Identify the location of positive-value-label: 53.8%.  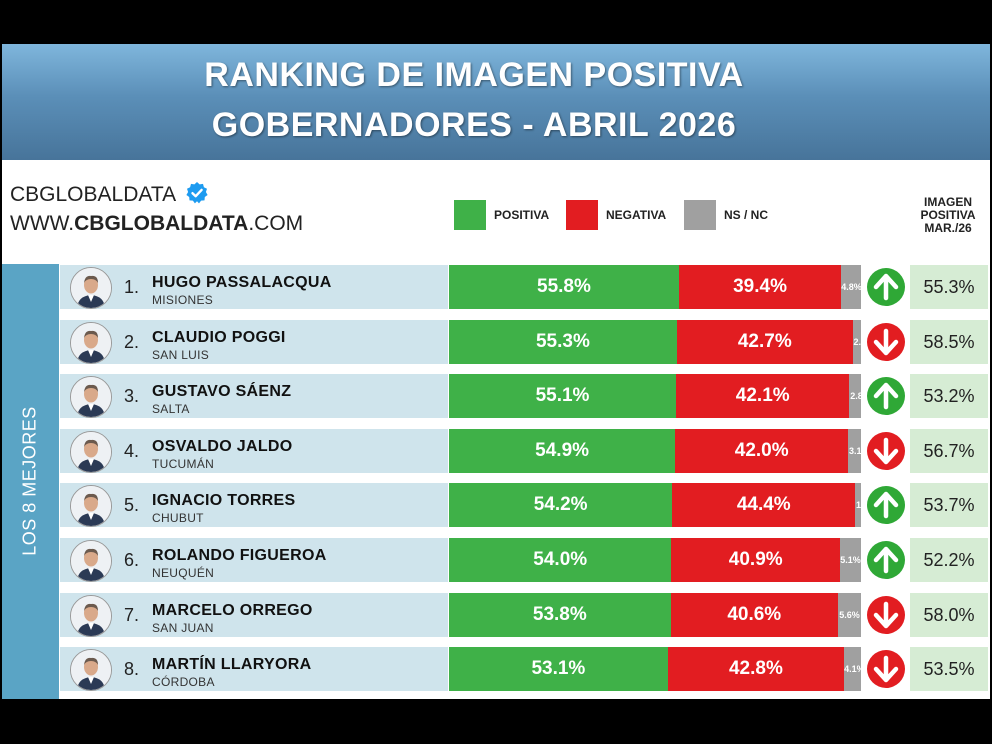
(559, 614).